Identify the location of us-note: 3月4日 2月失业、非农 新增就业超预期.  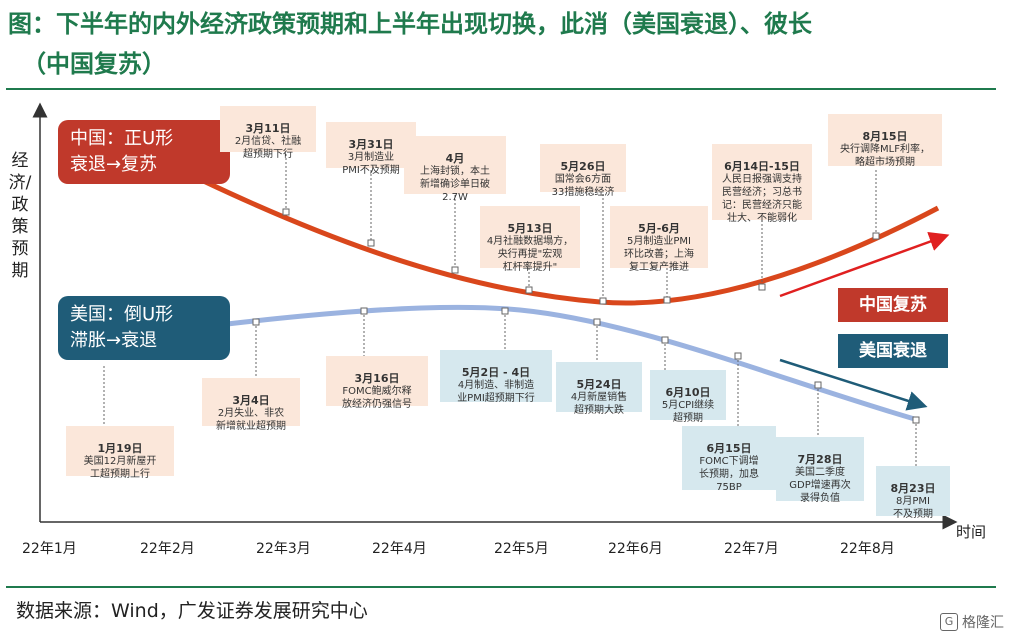
(251, 405).